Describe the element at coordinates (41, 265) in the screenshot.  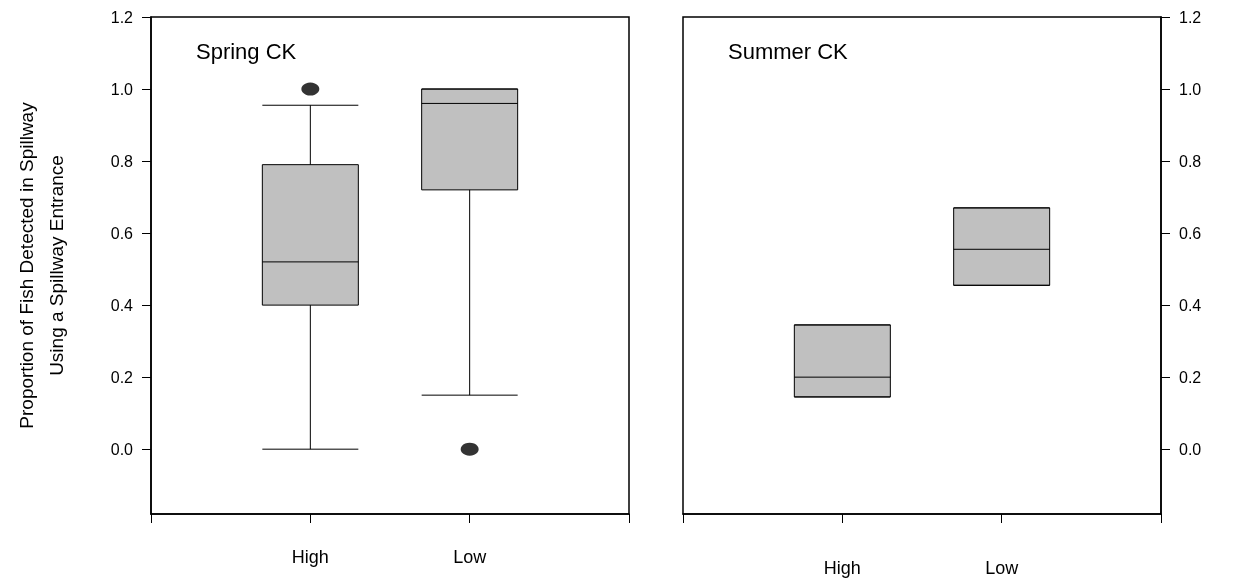
I see `y-axis-title: Proportion of Fish Detected in Spillway Using a Spillway Entrance` at that location.